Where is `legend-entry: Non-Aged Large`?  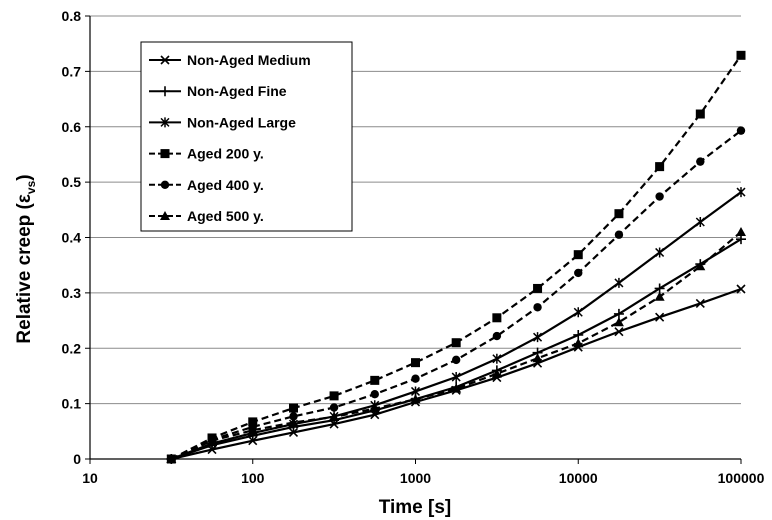 legend-entry: Non-Aged Large is located at coordinates (222, 122).